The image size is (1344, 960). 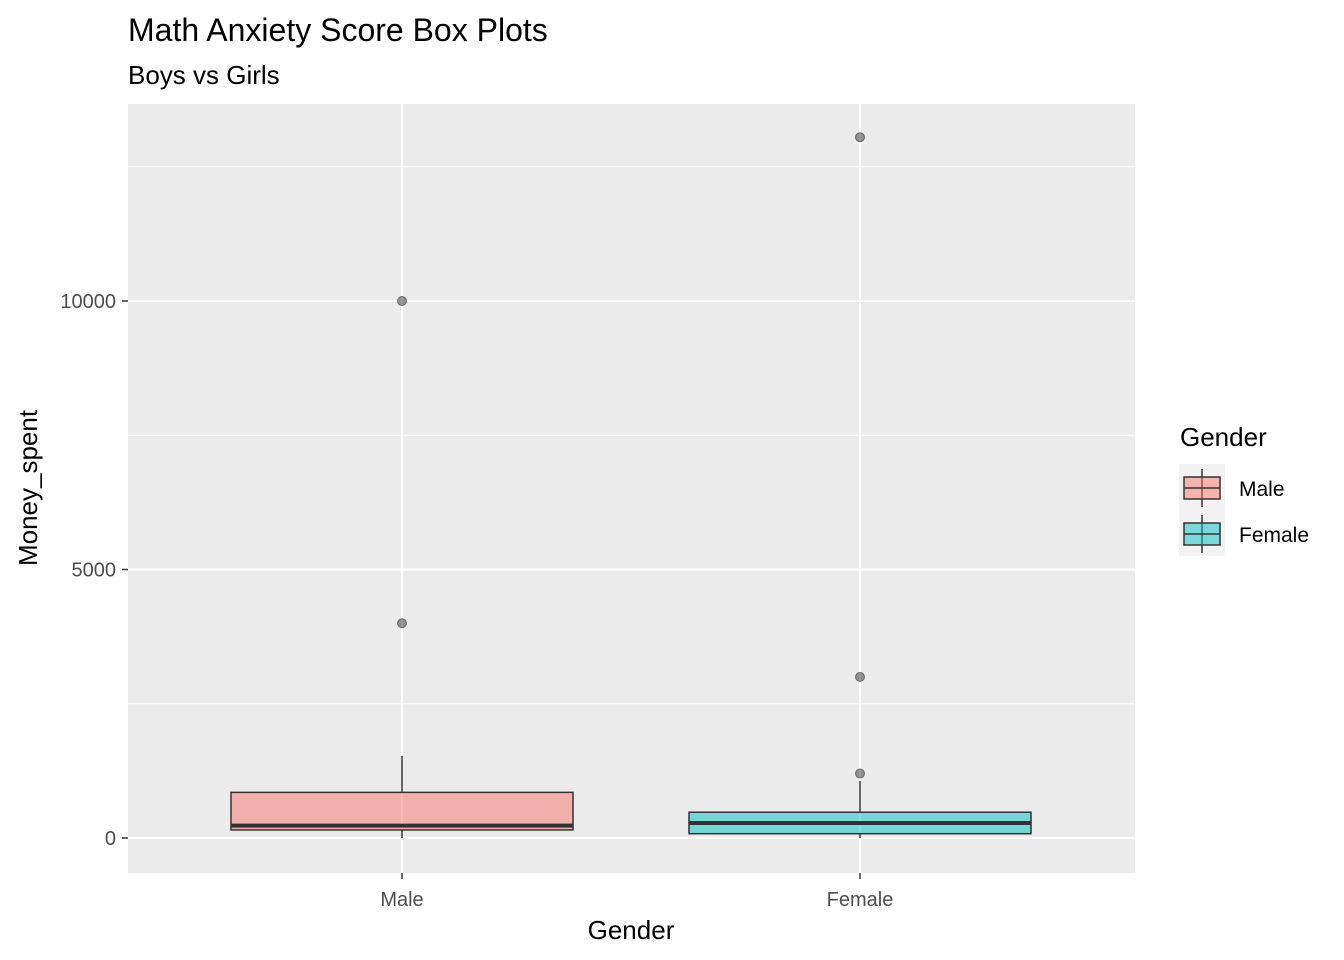 What do you see at coordinates (1274, 535) in the screenshot?
I see `legend-label: Female` at bounding box center [1274, 535].